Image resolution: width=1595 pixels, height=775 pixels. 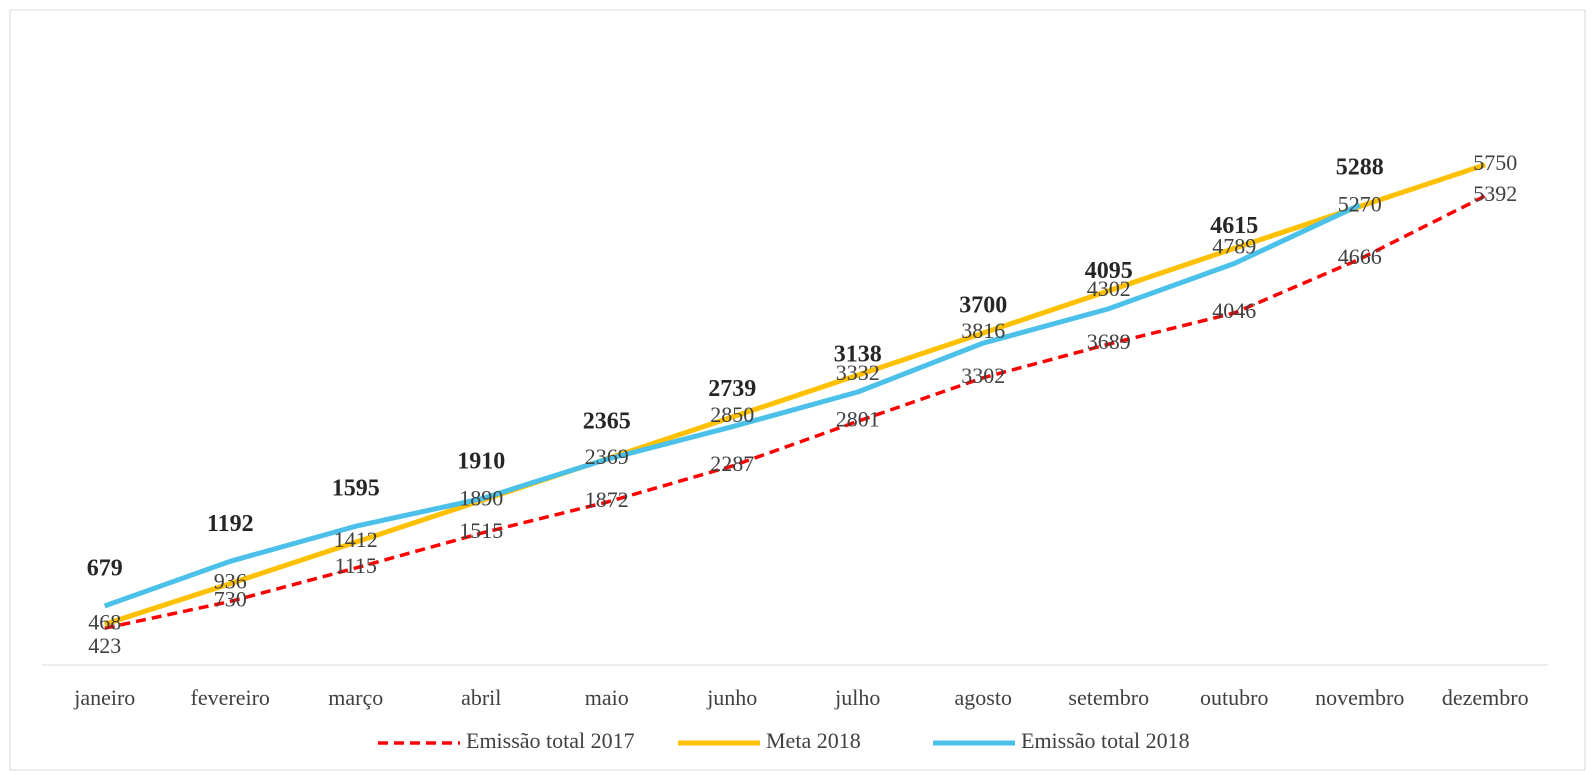 What do you see at coordinates (857, 697) in the screenshot?
I see `x-tick-label: julho` at bounding box center [857, 697].